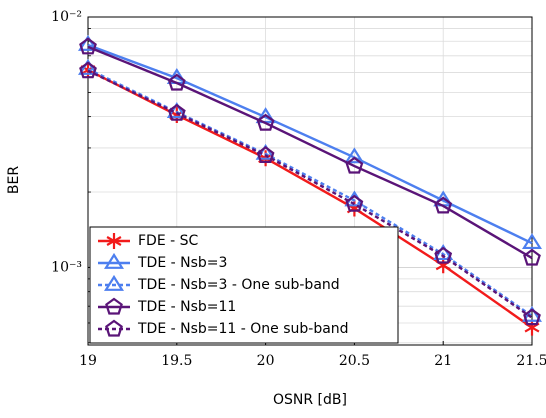 The image size is (546, 418). What do you see at coordinates (238, 285) in the screenshot?
I see `legend-label: TDE - Nsb=3 - One sub-band` at bounding box center [238, 285].